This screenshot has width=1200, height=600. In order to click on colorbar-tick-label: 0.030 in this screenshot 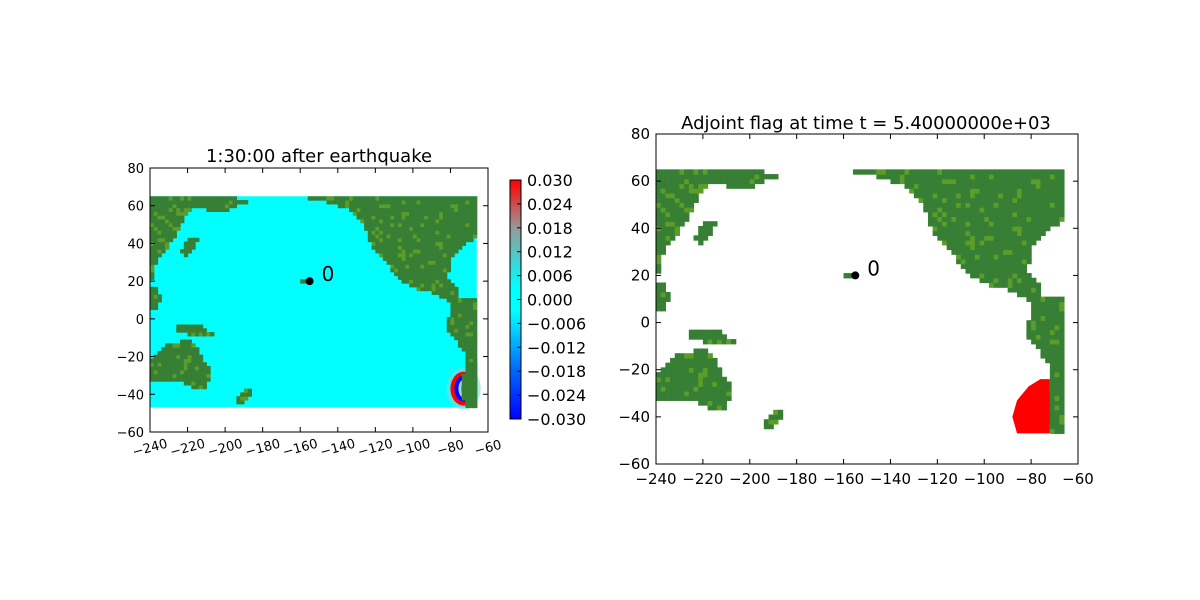, I will do `click(550, 180)`.